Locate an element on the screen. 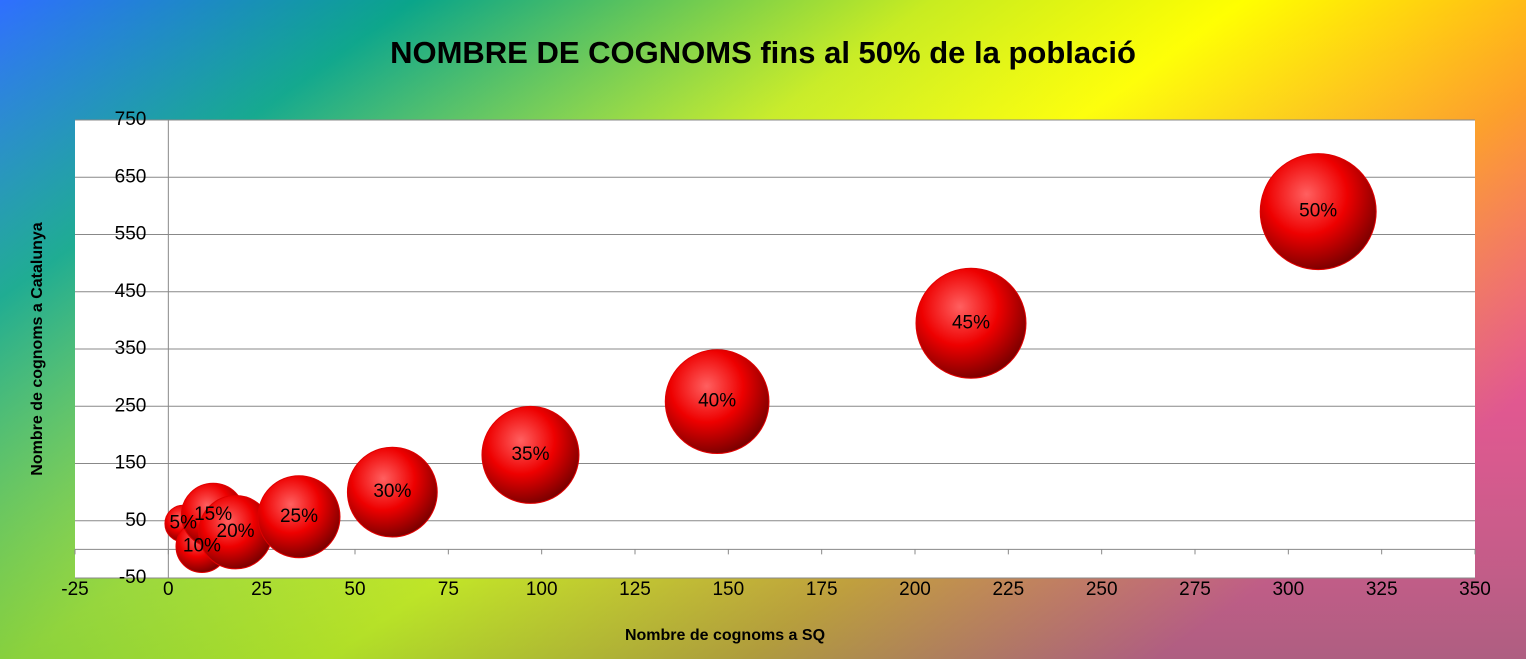 This screenshot has width=1526, height=659. data-label: 10% is located at coordinates (202, 546).